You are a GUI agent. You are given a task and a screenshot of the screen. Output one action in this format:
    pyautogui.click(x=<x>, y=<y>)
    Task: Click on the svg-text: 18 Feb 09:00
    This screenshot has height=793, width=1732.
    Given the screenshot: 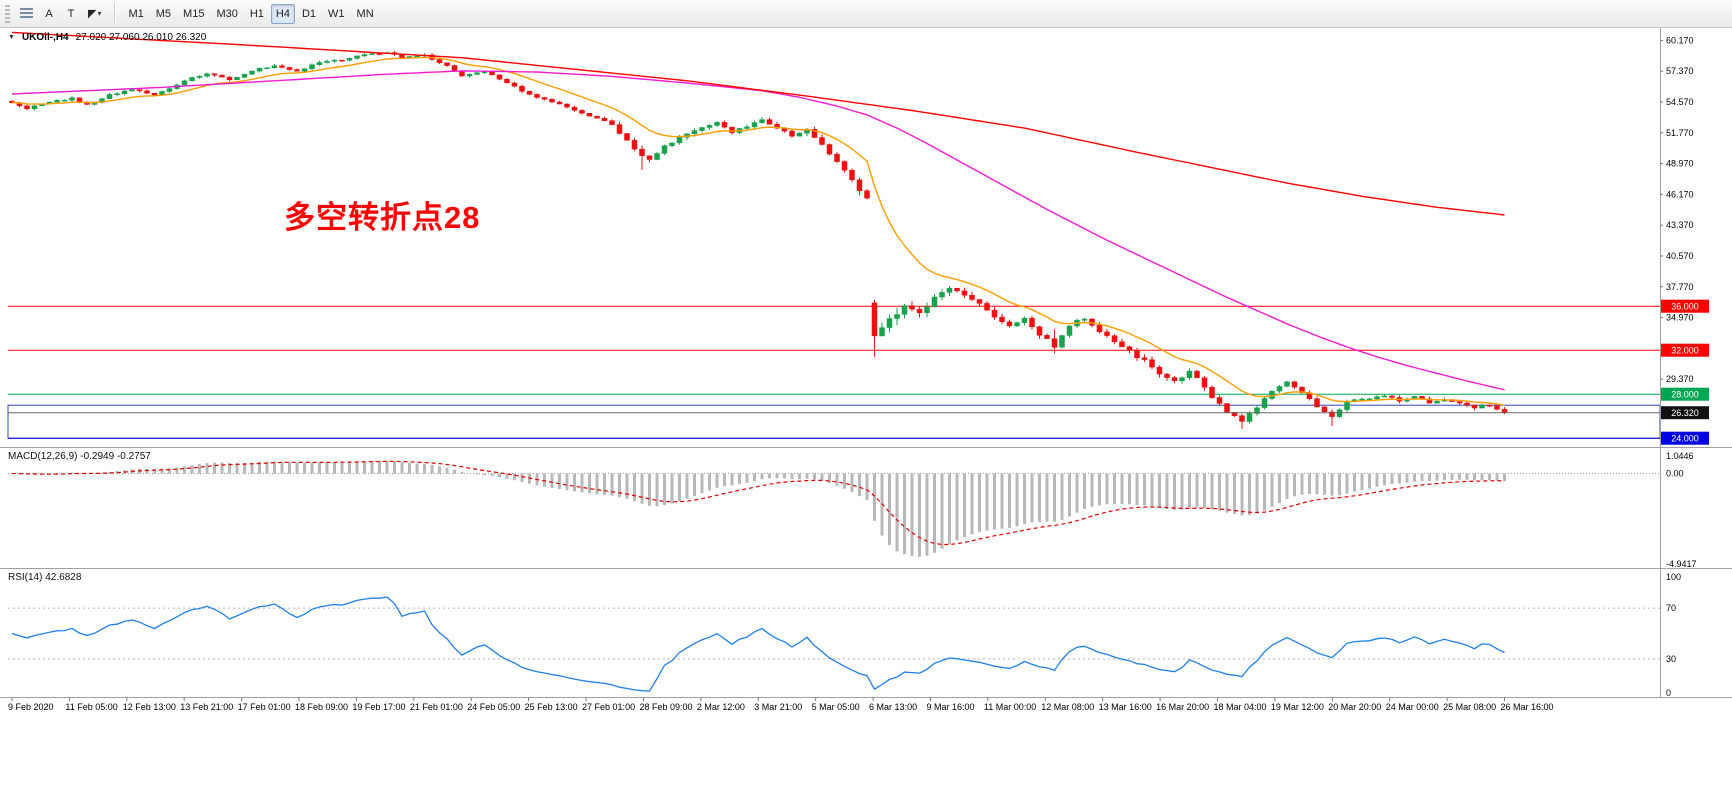 What is the action you would take?
    pyautogui.click(x=321, y=707)
    